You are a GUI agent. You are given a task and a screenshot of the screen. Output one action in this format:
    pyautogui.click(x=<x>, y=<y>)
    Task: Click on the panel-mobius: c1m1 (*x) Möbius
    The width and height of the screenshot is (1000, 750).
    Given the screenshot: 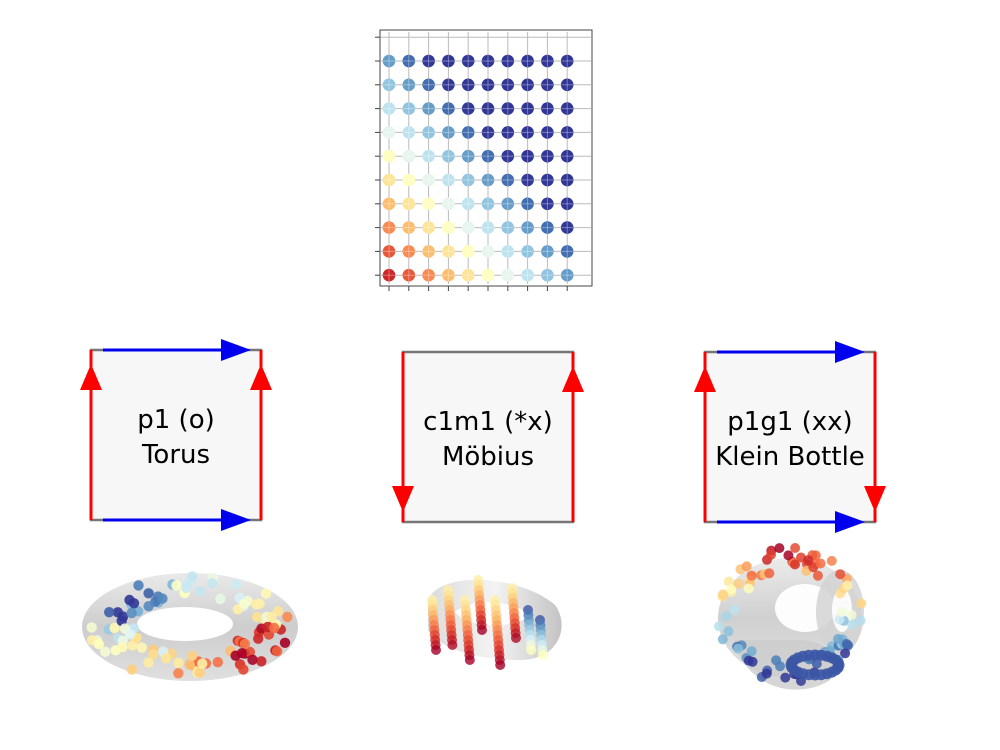 What is the action you would take?
    pyautogui.click(x=488, y=437)
    